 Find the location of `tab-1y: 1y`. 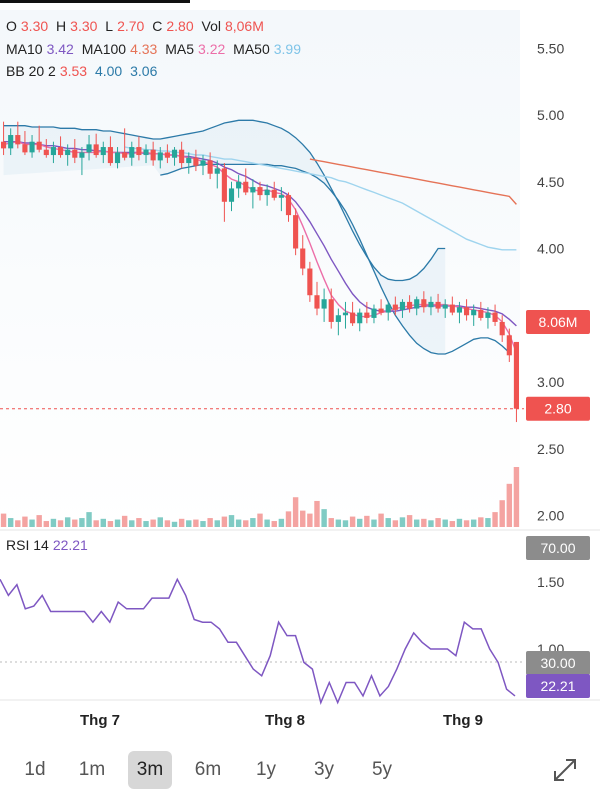

tab-1y: 1y is located at coordinates (266, 769).